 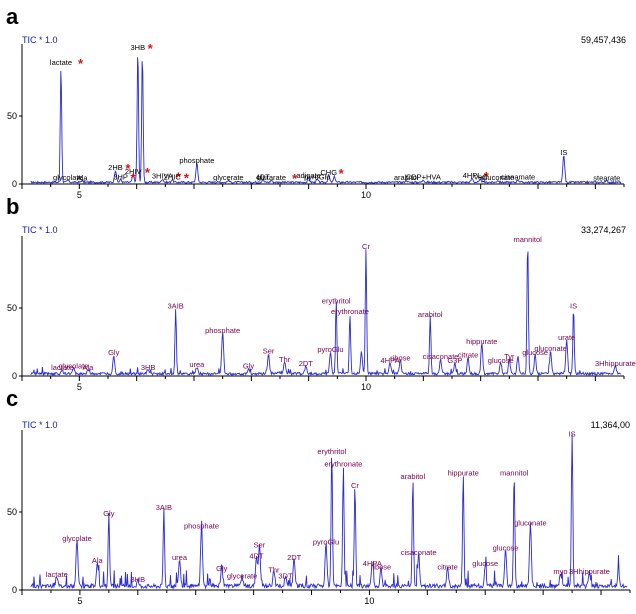 What do you see at coordinates (77, 538) in the screenshot?
I see `panel-c-peak-label: glycolate` at bounding box center [77, 538].